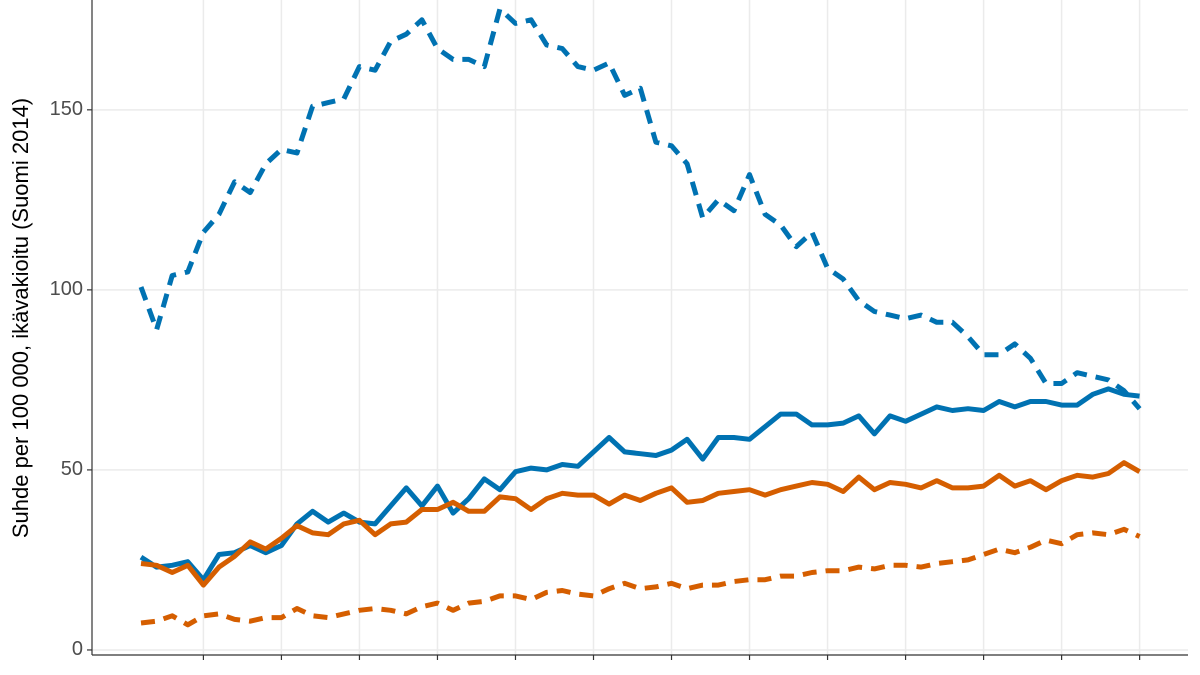  What do you see at coordinates (66, 289) in the screenshot?
I see `y-tick-label: 100` at bounding box center [66, 289].